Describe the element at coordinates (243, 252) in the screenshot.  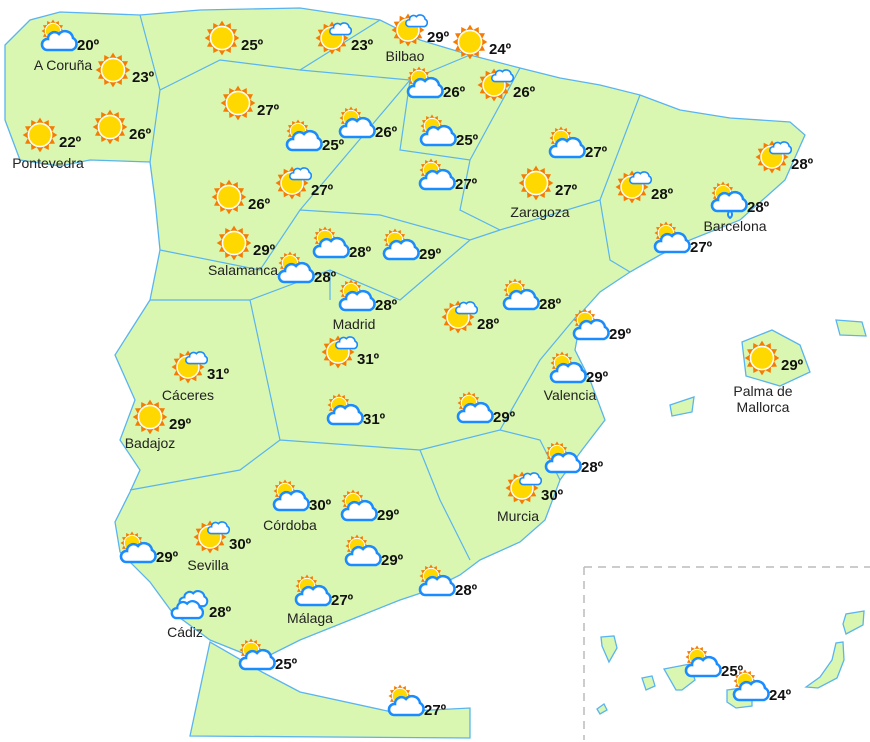
I see `weather-marker: 29º Salamanca` at that location.